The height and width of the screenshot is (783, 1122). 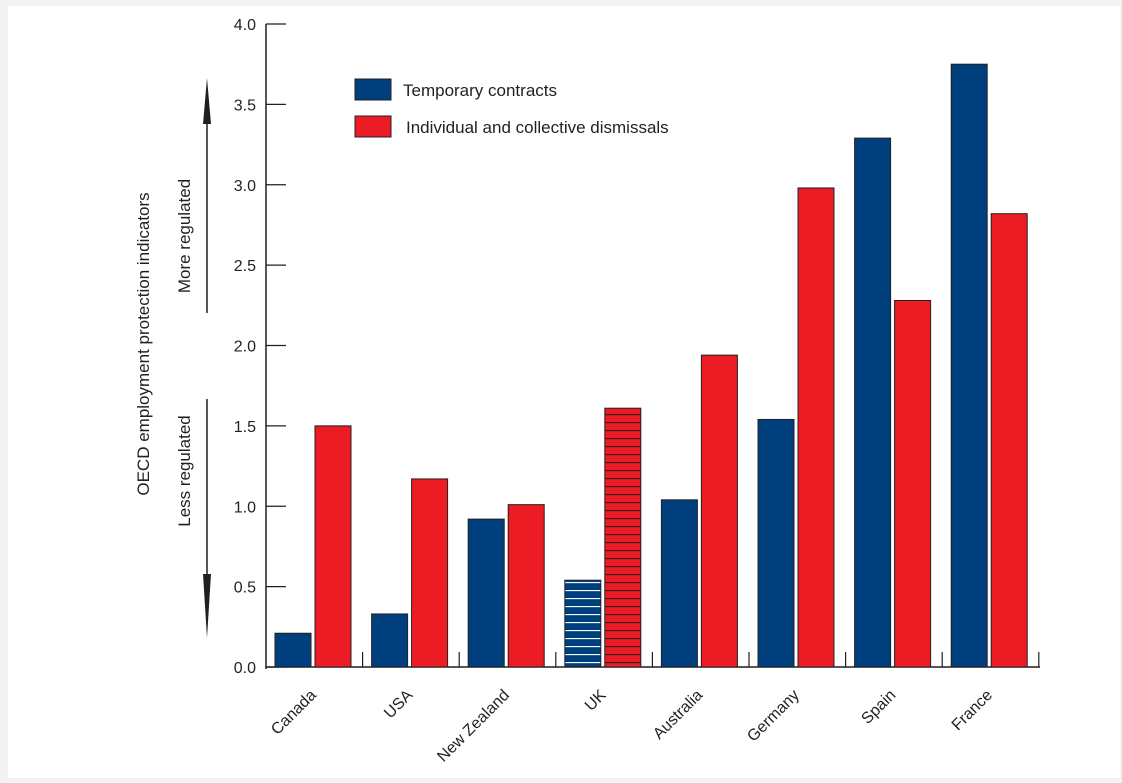 I want to click on y-tick-label: 0.0, so click(x=245, y=668).